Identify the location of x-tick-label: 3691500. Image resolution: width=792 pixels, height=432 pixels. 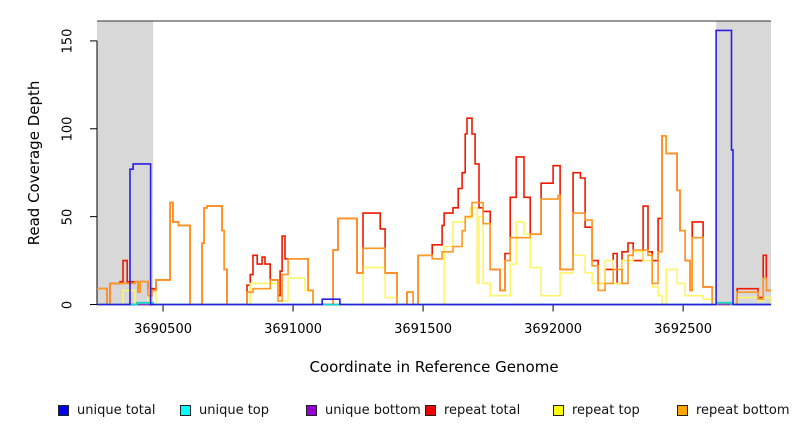
(423, 329).